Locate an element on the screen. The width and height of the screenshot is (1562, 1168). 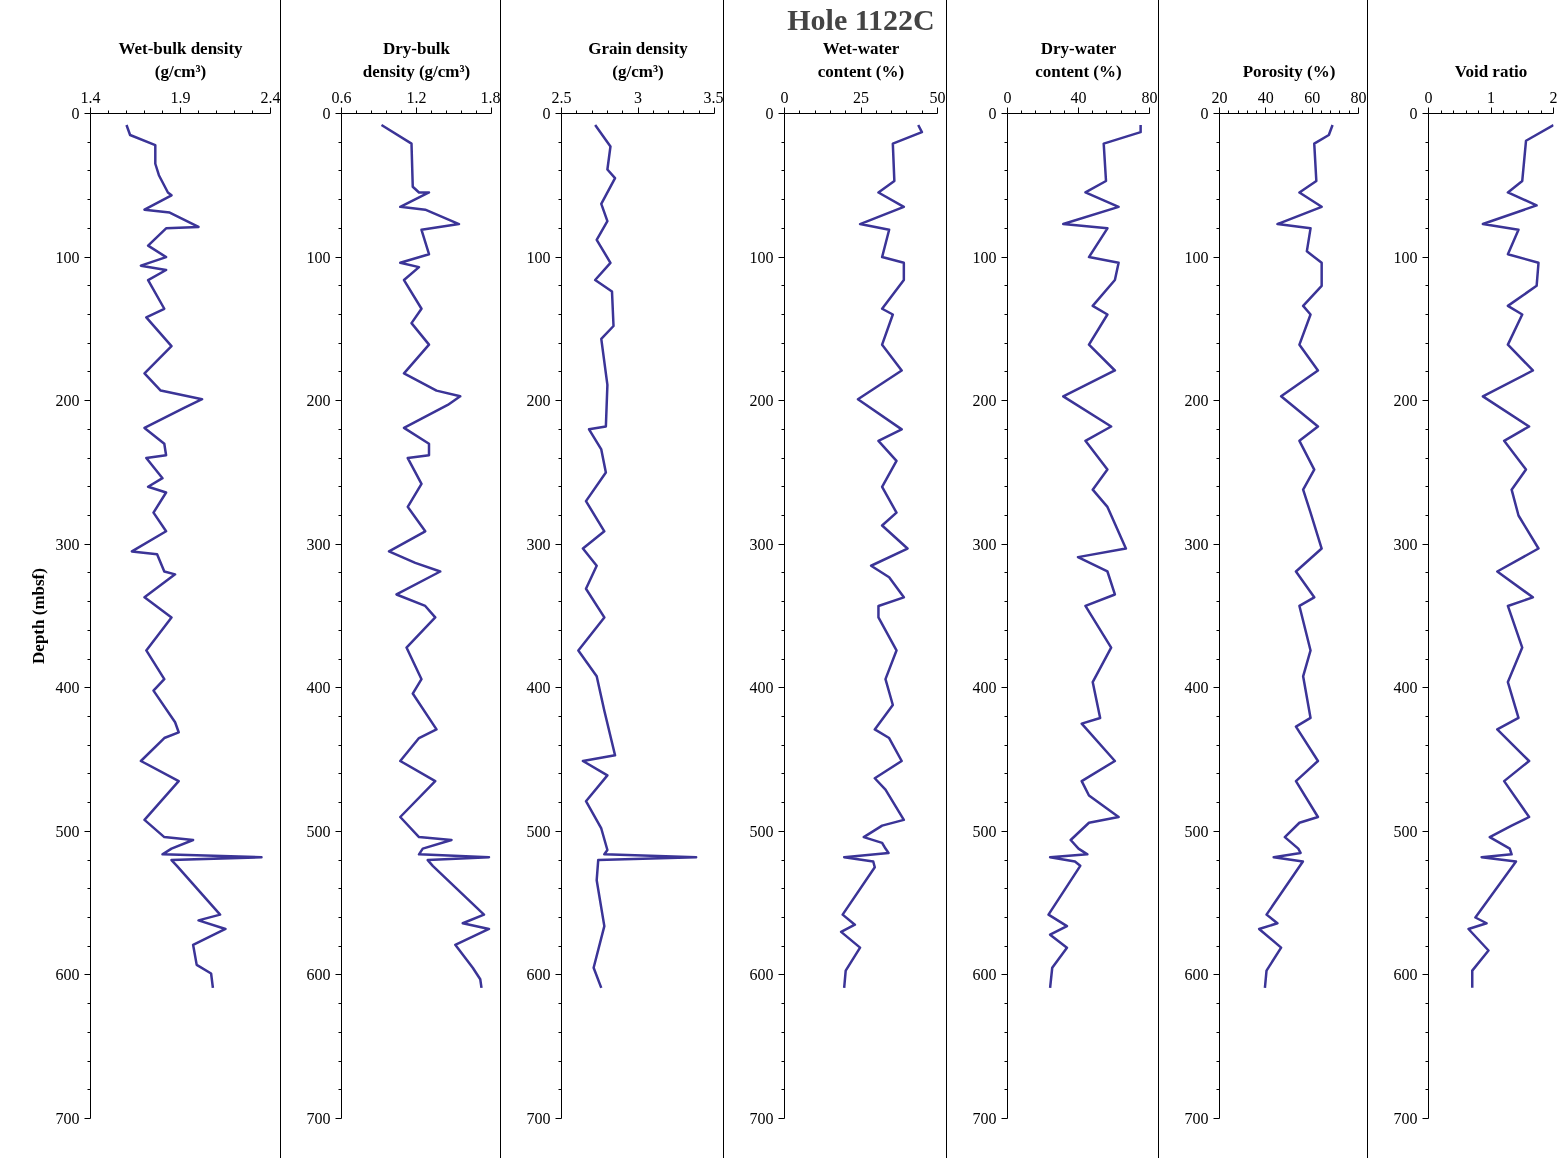
x-axis-title: Void ratio is located at coordinates (1491, 71).